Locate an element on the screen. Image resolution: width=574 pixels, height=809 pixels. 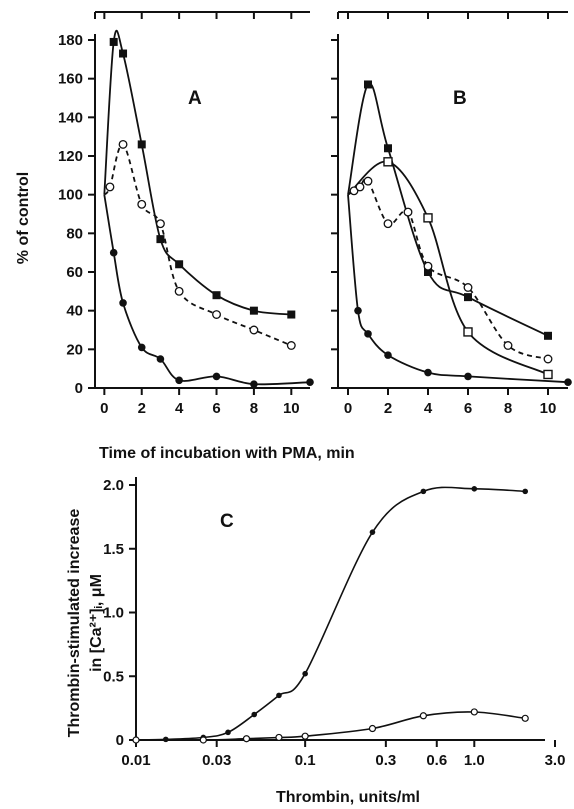
top-frame-rulers is located at coordinates (331, 15).